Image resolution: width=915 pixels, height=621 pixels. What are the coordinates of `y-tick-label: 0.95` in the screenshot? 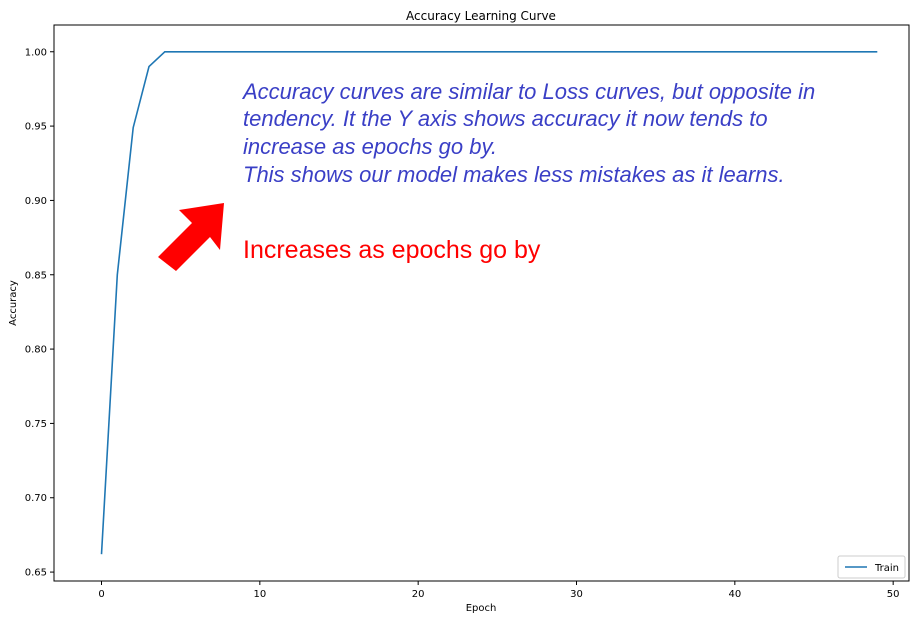 It's located at (36, 127).